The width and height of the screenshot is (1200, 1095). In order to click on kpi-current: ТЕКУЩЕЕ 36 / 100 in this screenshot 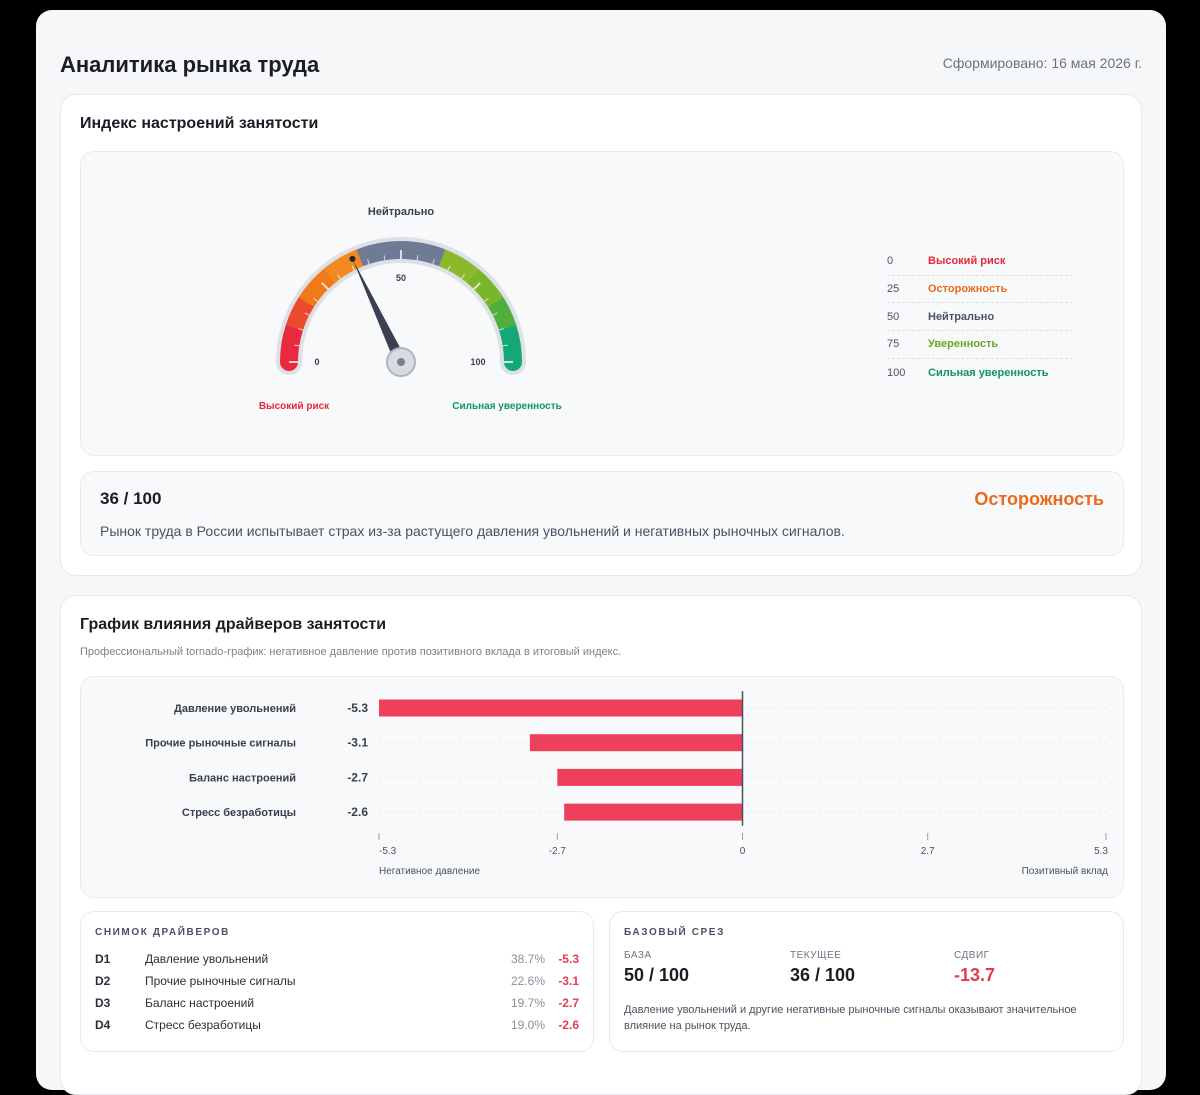, I will do `click(822, 968)`.